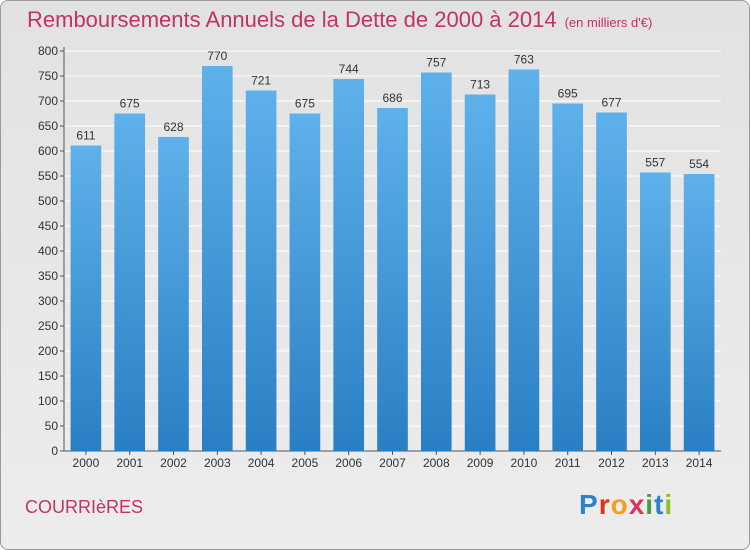 The width and height of the screenshot is (750, 550). Describe the element at coordinates (524, 60) in the screenshot. I see `data-label: 763` at that location.